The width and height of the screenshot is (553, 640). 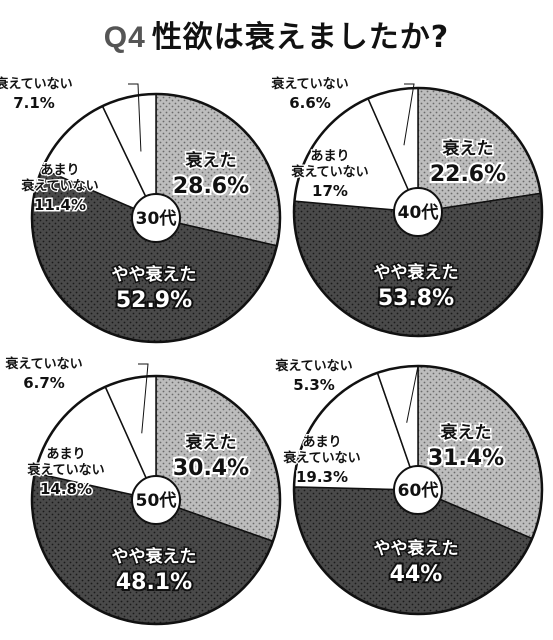 I want to click on slice-value: 19.3%, so click(x=322, y=477).